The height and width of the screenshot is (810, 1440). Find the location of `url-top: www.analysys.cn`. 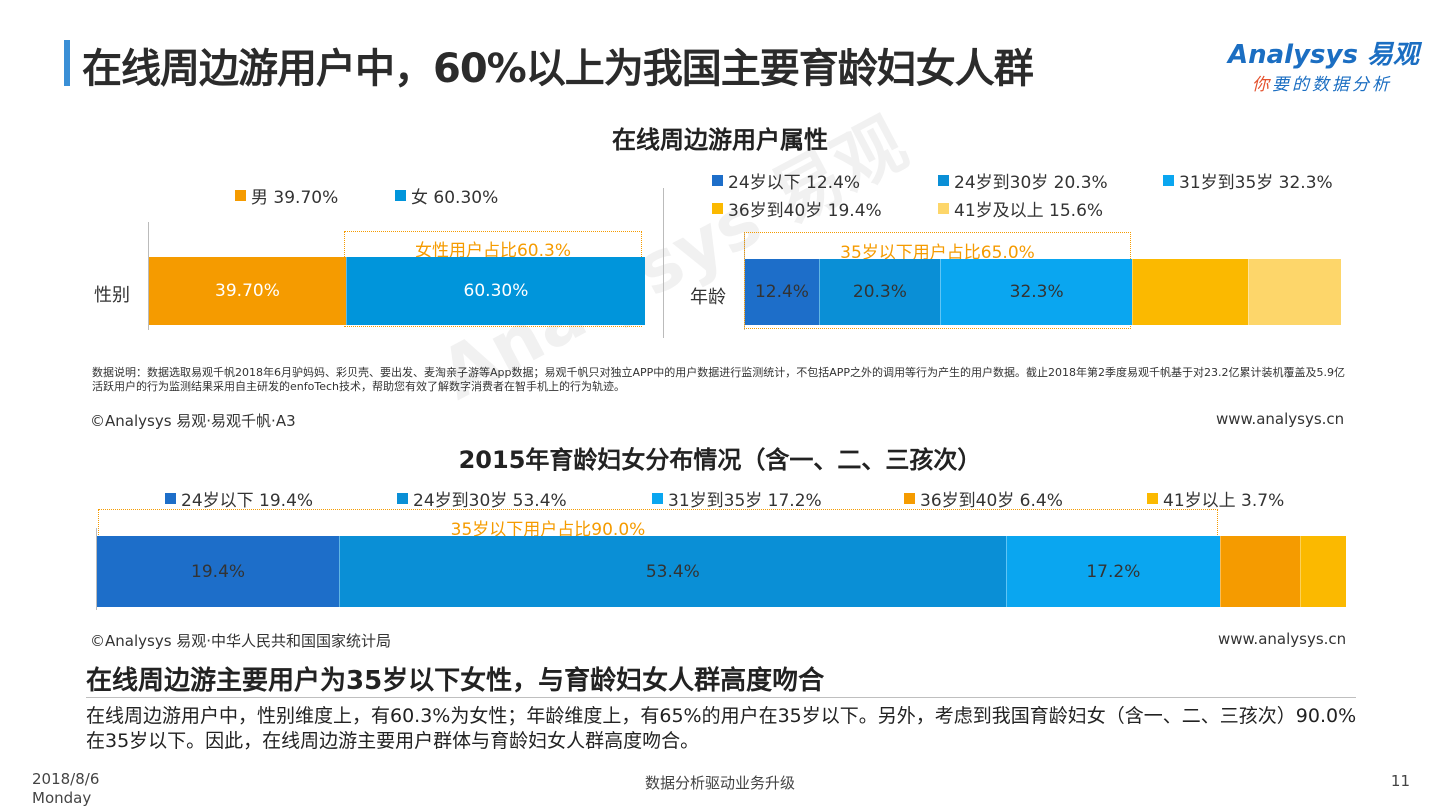

url-top: www.analysys.cn is located at coordinates (1280, 419).